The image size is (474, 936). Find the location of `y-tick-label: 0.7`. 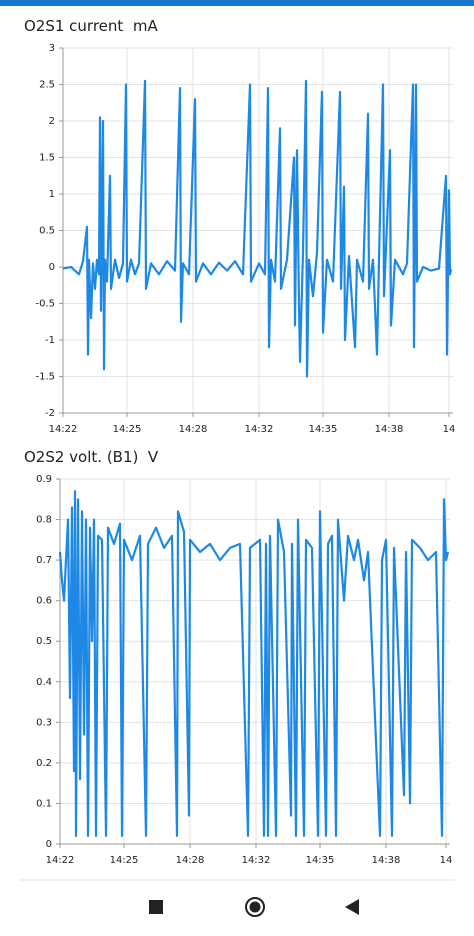

y-tick-label: 0.7 is located at coordinates (44, 560).